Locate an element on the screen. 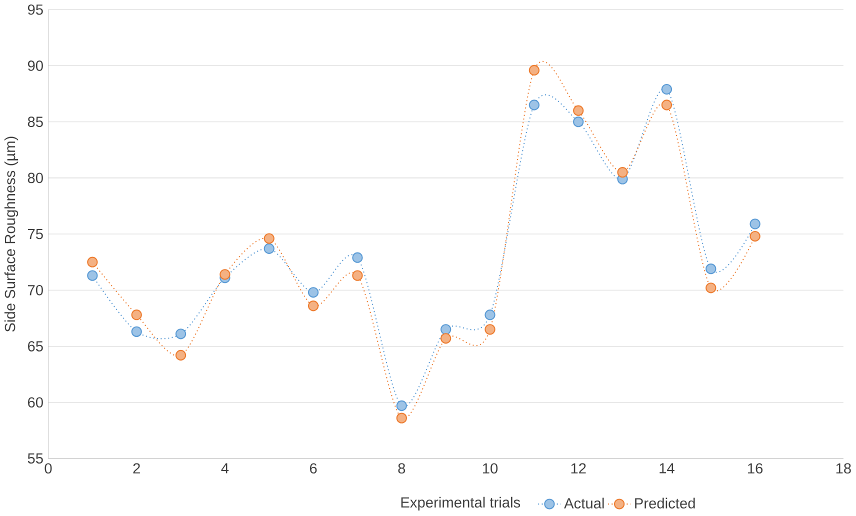 This screenshot has width=856, height=516. legend-label: Actual is located at coordinates (584, 503).